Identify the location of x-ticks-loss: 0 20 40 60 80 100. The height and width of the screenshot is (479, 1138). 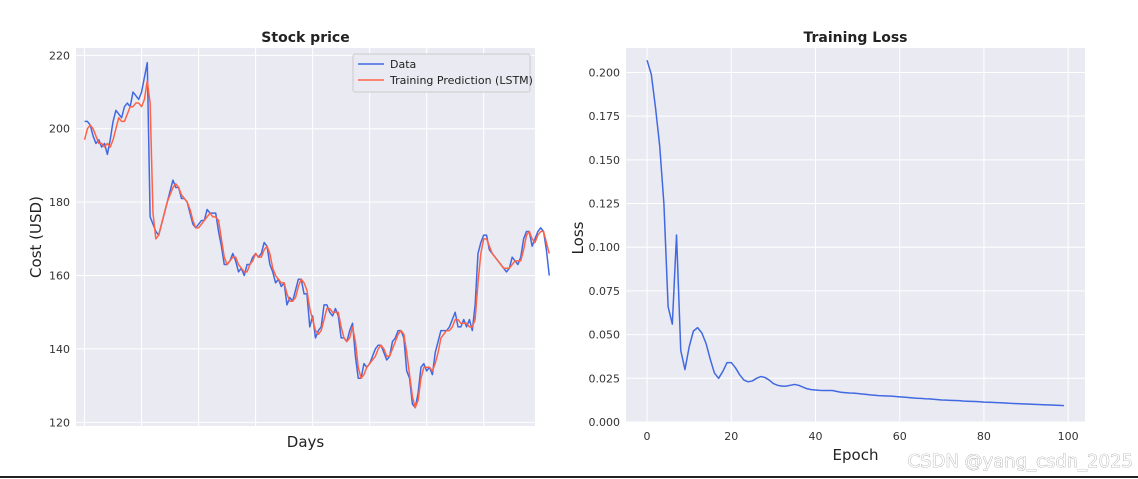
(861, 436).